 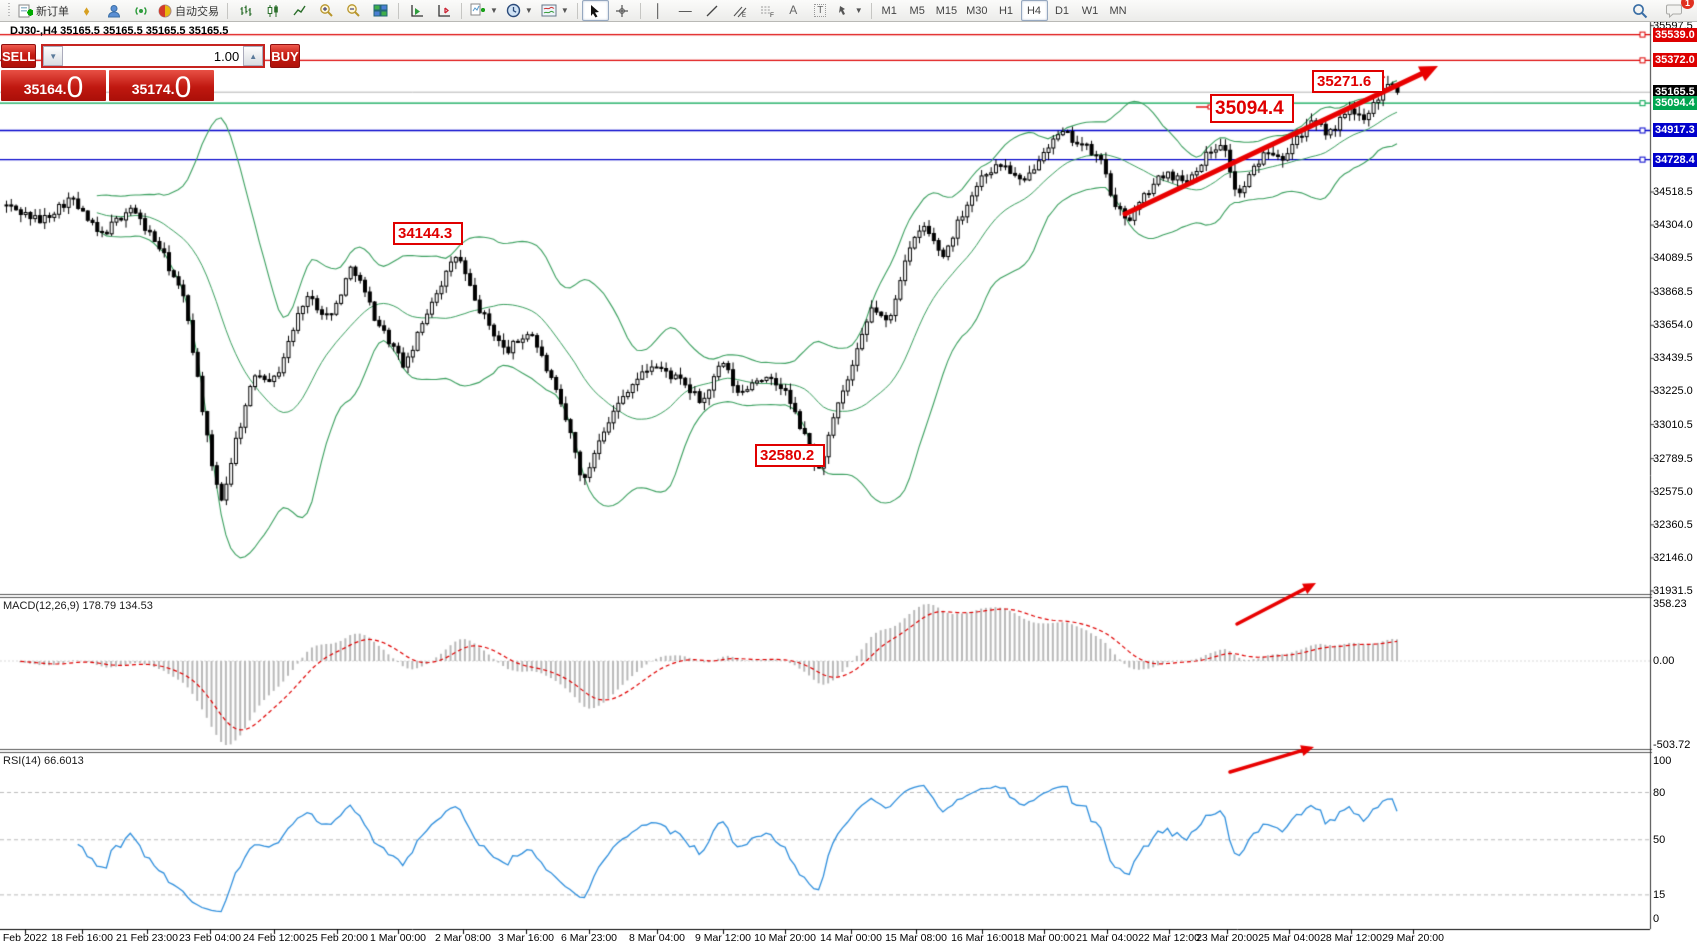 I want to click on price-level-label: 34728.4, so click(x=1675, y=159).